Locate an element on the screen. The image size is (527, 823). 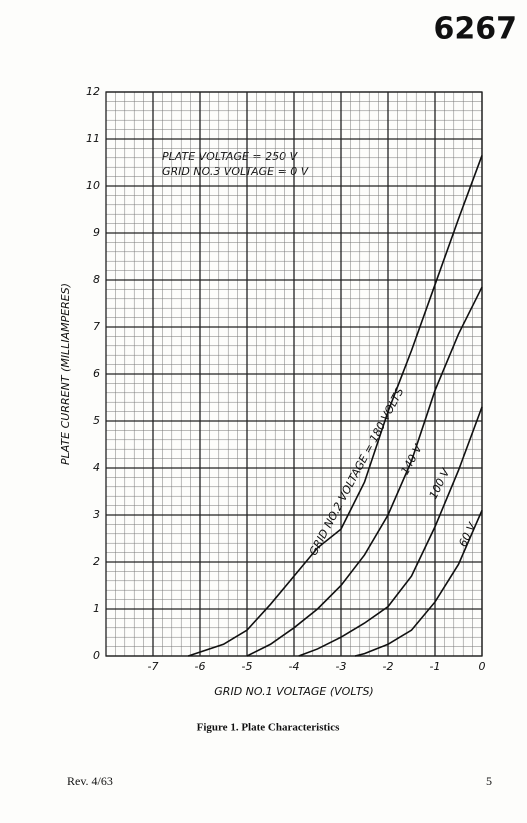
x-tick-label: -6 is located at coordinates (200, 666).